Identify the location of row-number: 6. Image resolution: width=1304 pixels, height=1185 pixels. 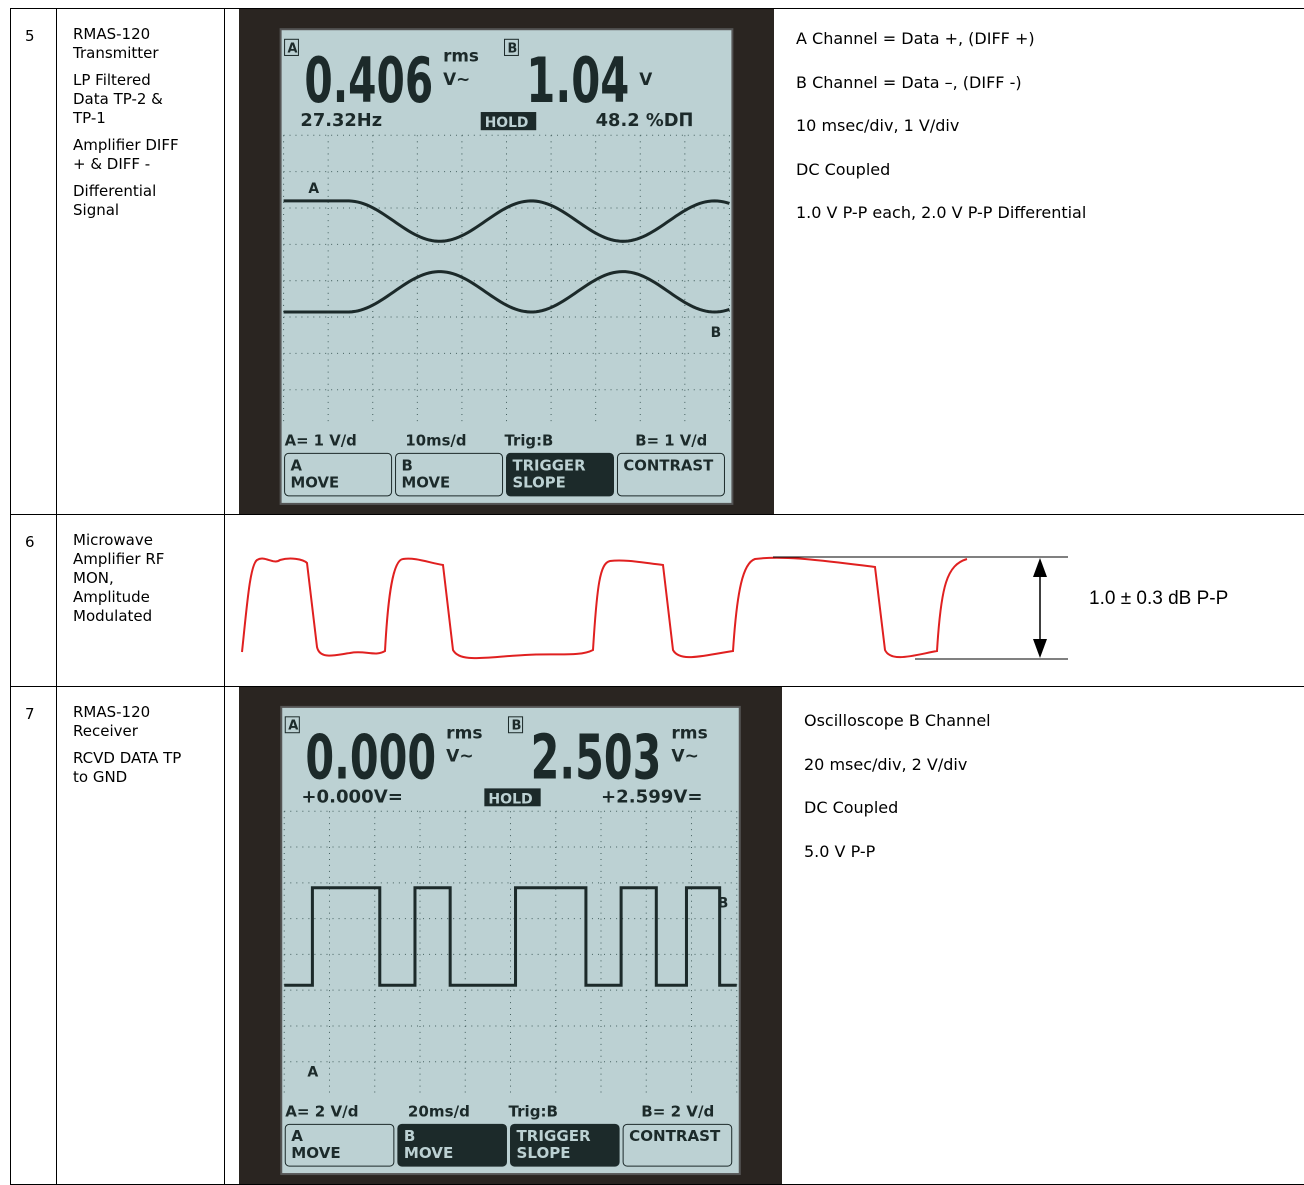
(40, 542).